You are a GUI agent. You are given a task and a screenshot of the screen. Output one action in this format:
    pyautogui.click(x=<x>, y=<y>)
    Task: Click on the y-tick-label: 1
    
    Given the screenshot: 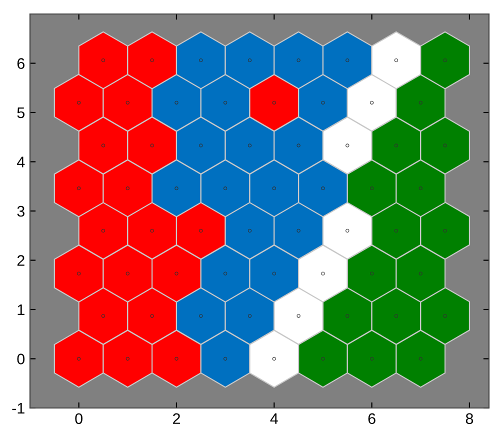 What is the action you would take?
    pyautogui.click(x=21, y=310)
    